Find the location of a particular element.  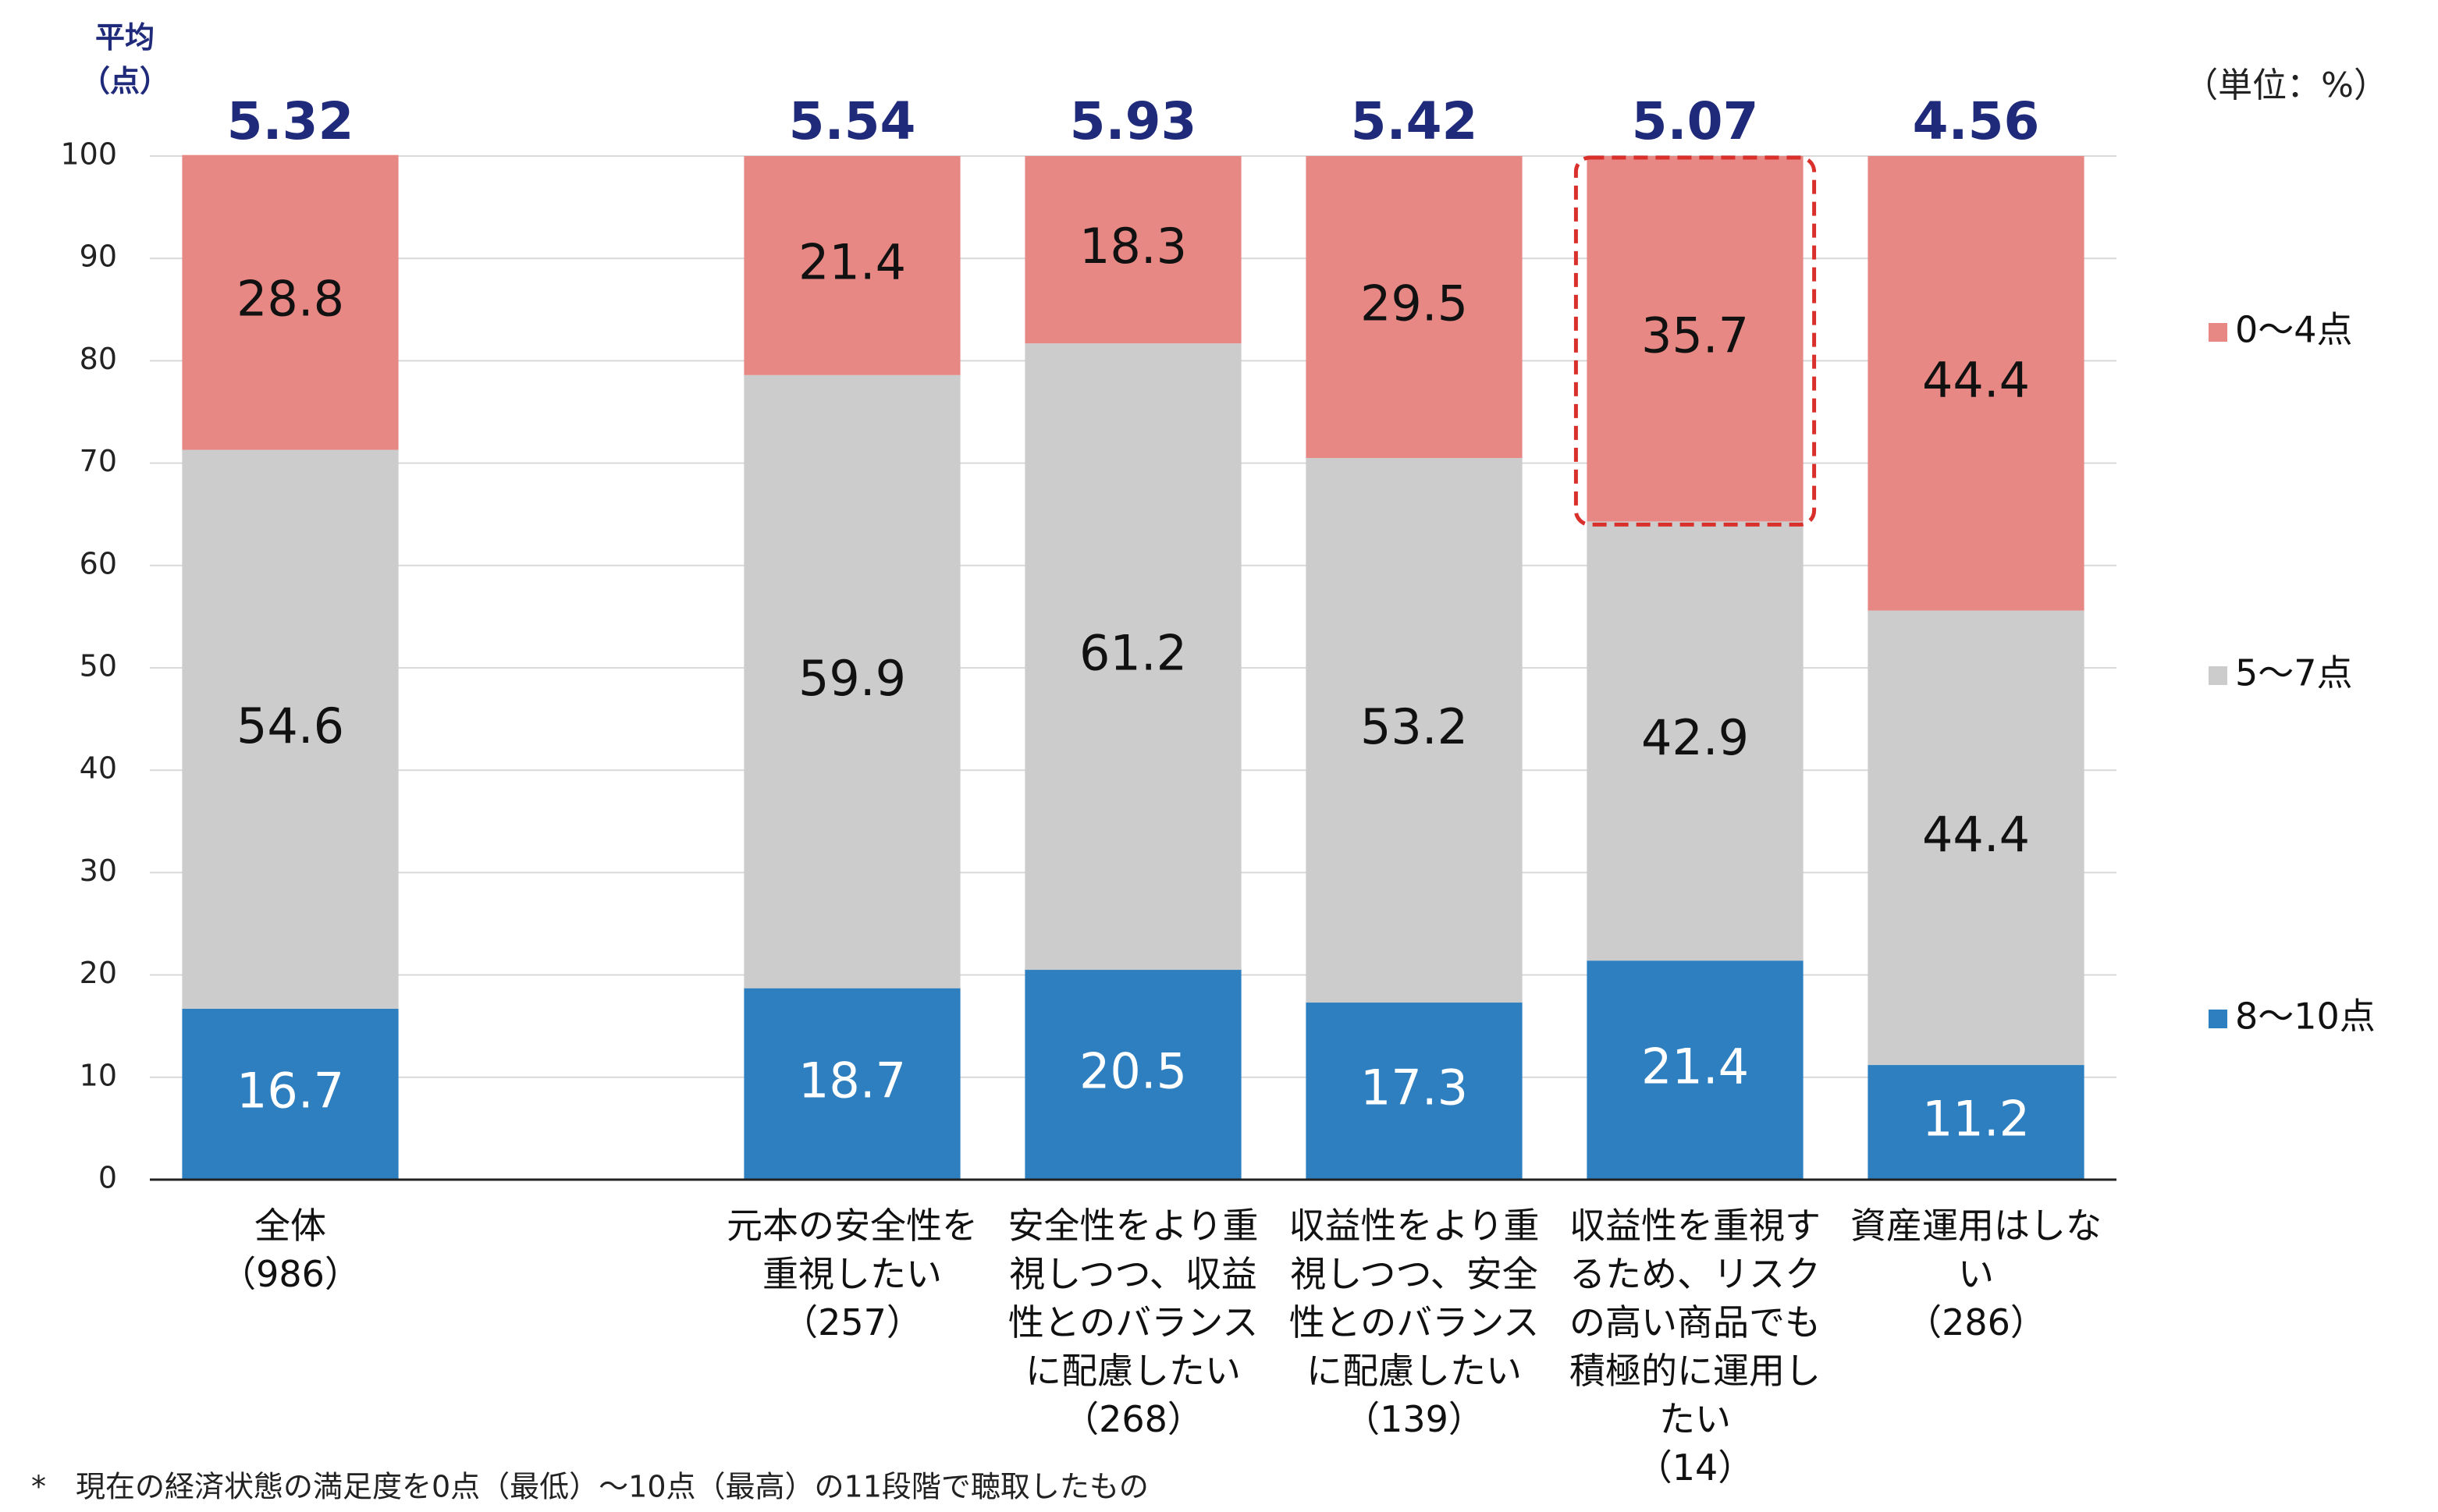

data-label: 29.5 is located at coordinates (1414, 303).